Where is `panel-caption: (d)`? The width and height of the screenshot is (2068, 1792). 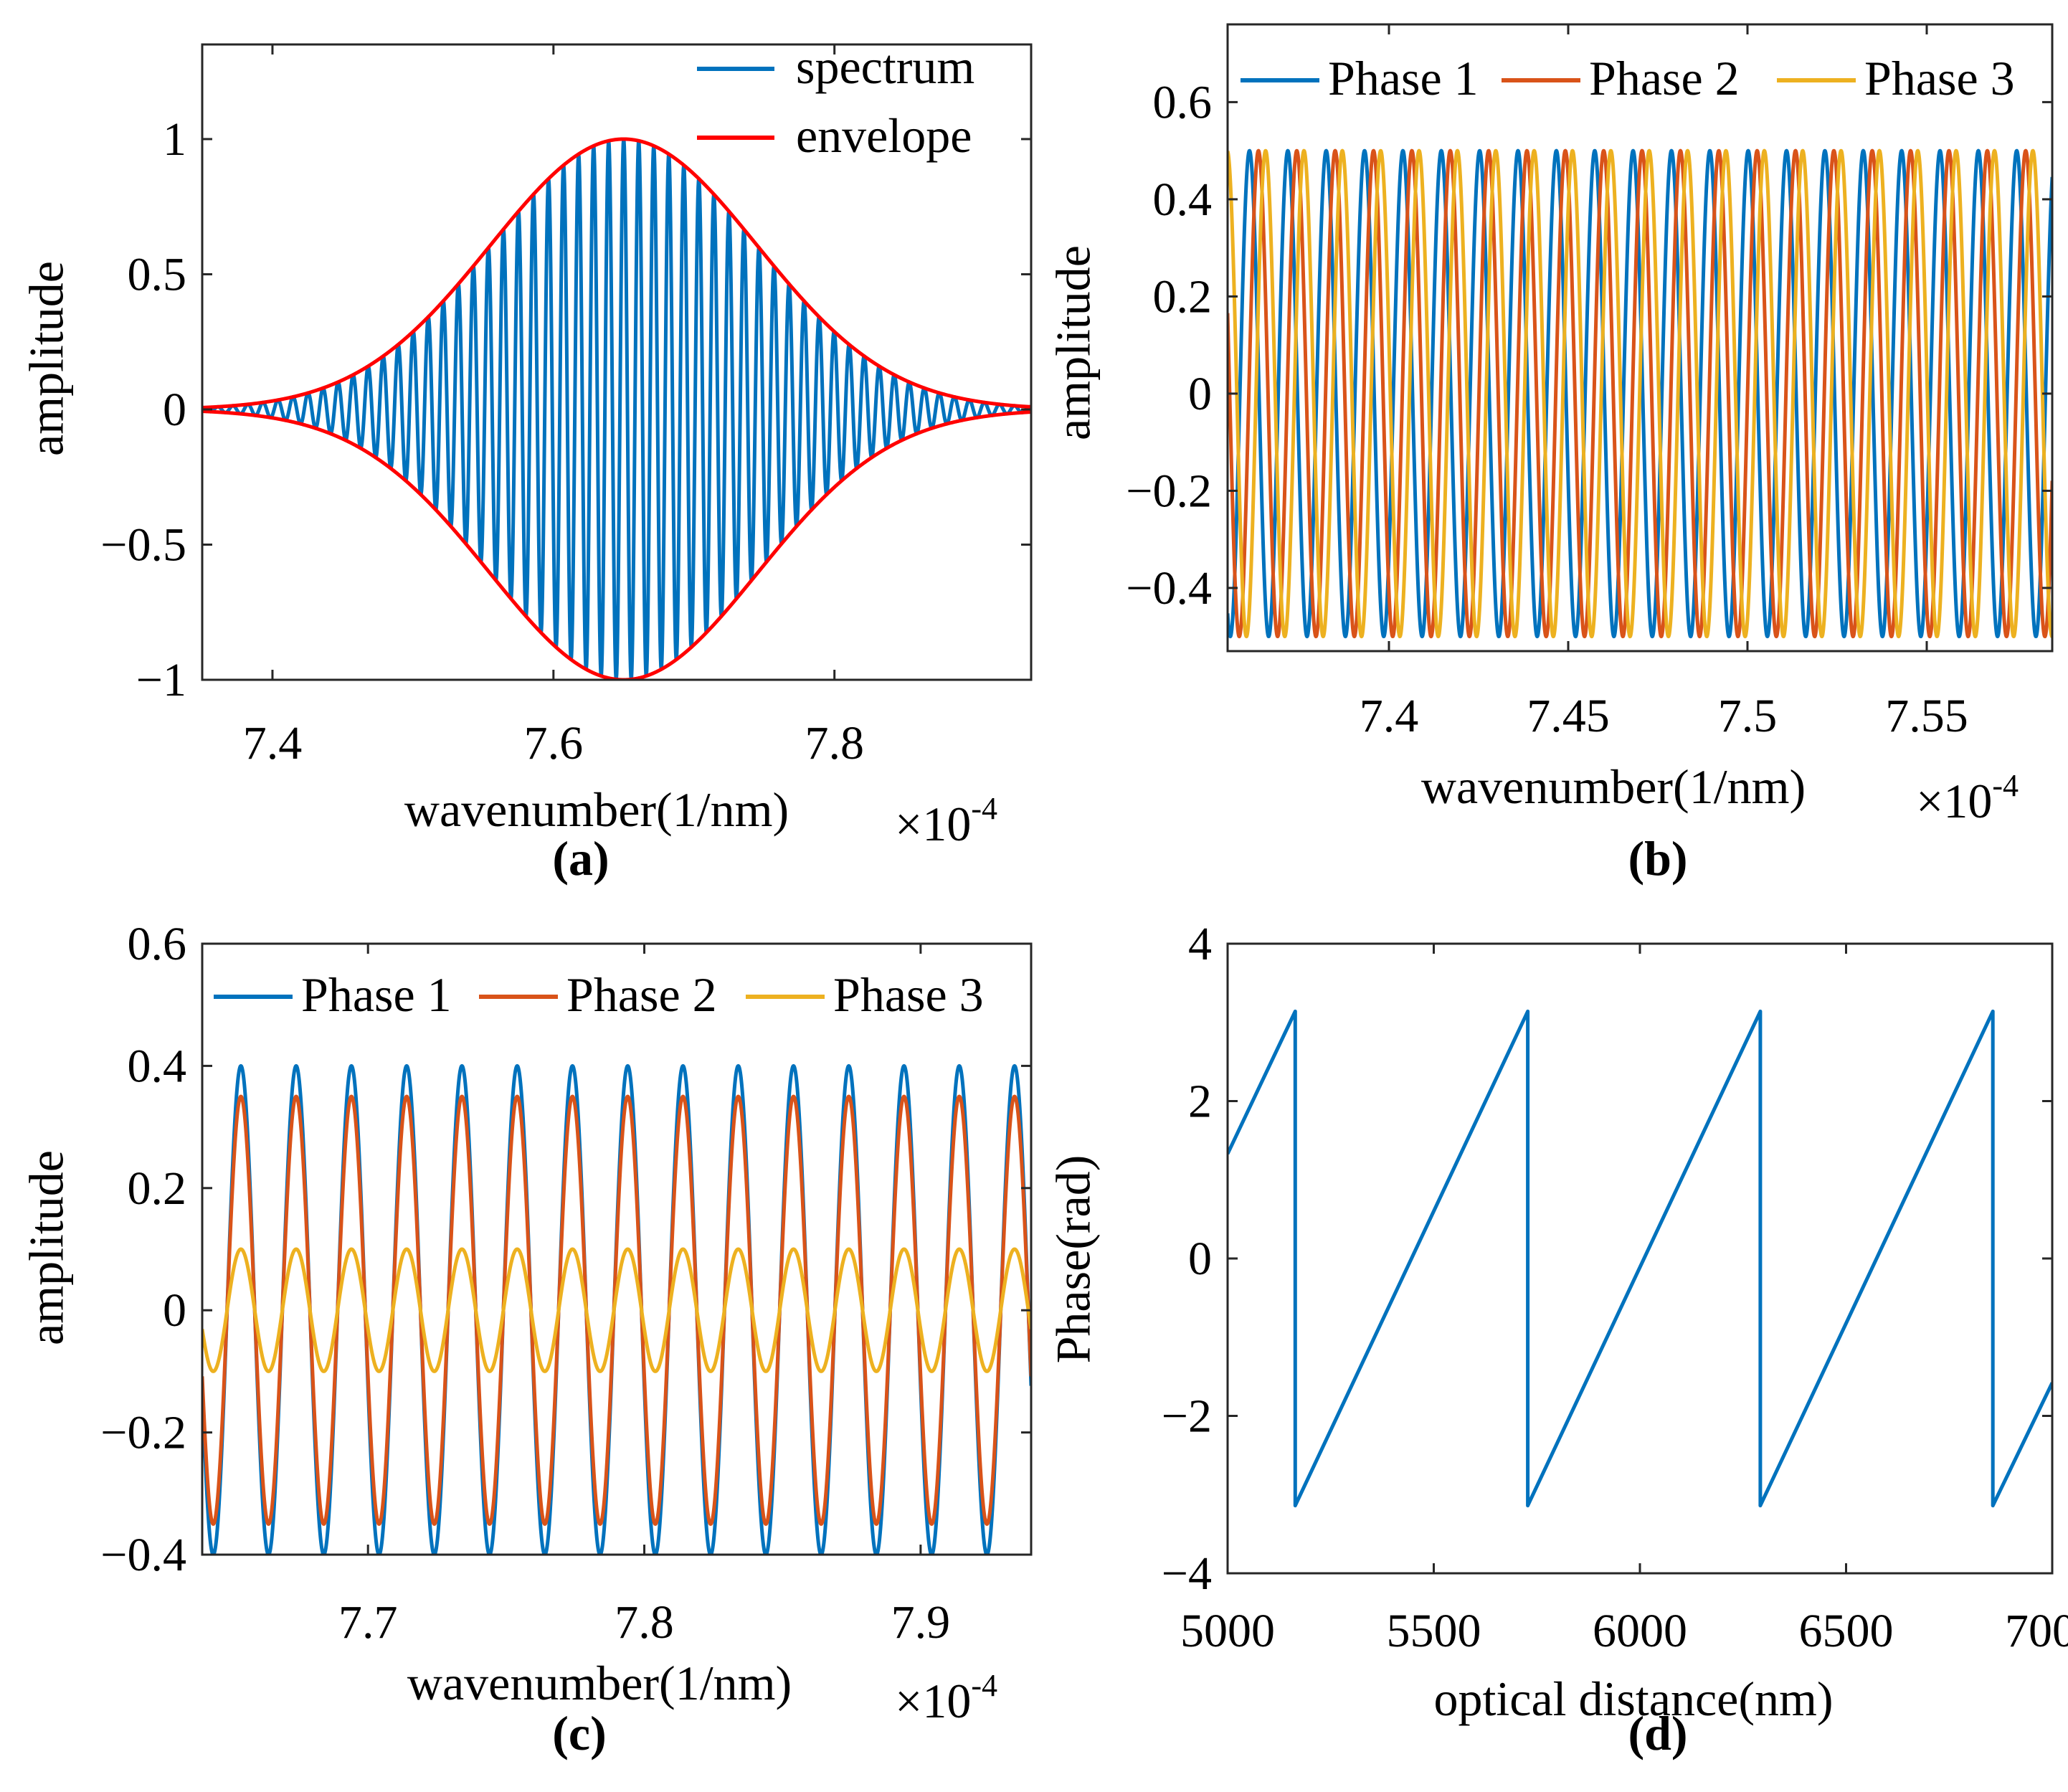
panel-caption: (d) is located at coordinates (1657, 1733).